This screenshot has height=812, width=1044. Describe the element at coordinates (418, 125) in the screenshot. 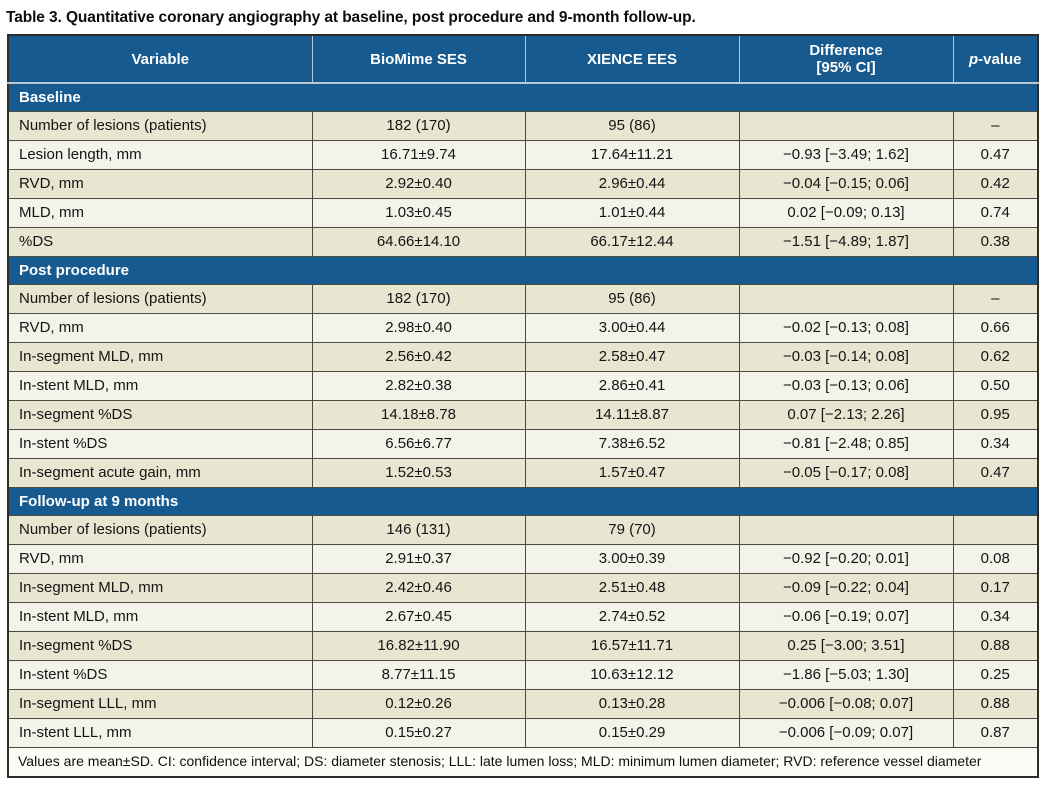

I see `cell-biomime: 182 (170)` at that location.